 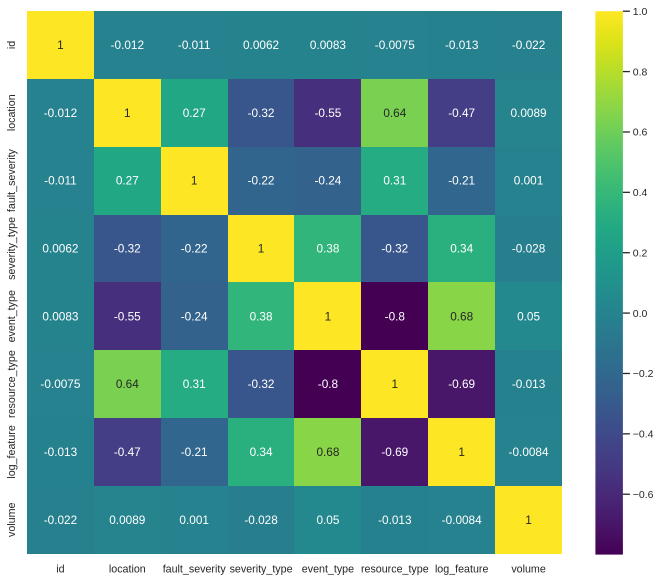 I want to click on svg-text: 1.0, so click(x=640, y=12).